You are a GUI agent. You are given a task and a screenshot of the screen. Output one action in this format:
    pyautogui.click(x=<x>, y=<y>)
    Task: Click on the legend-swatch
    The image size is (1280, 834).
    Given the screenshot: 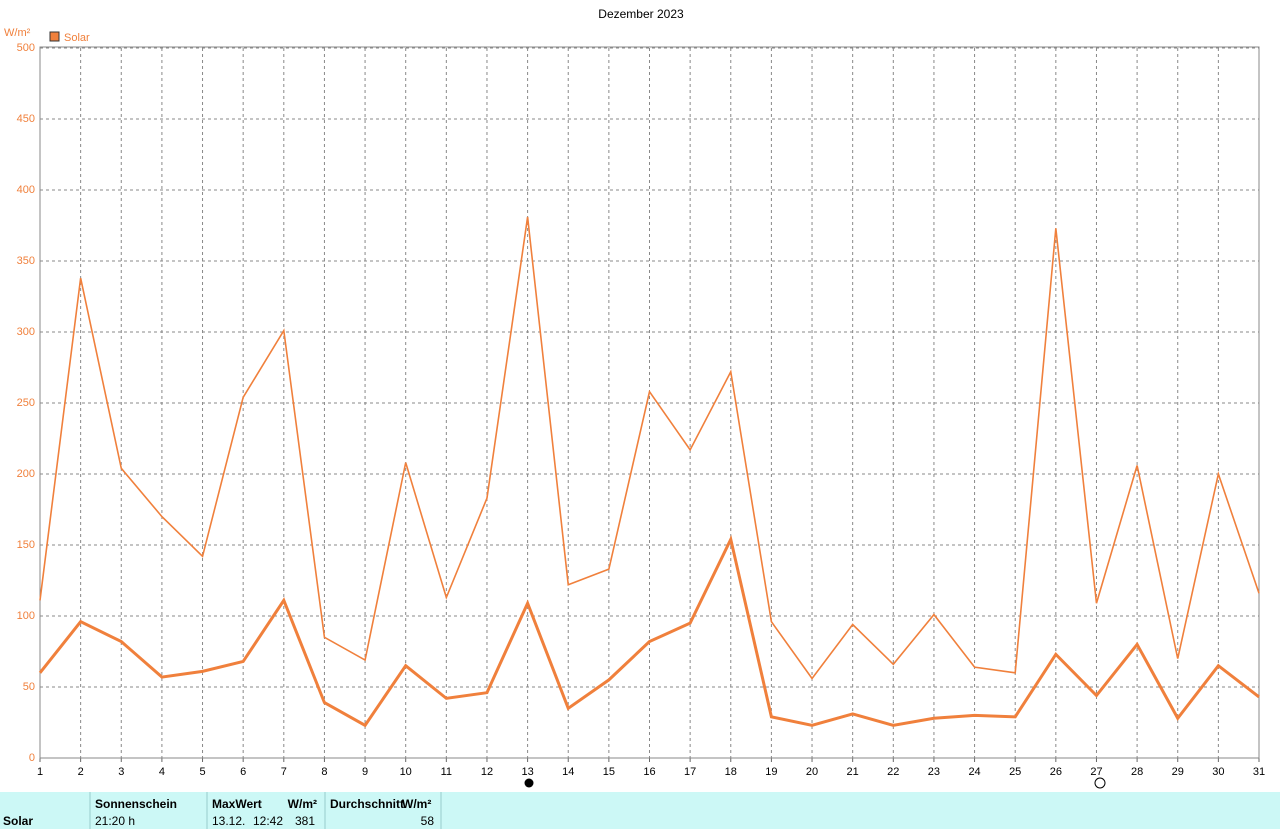 What is the action you would take?
    pyautogui.click(x=54, y=36)
    